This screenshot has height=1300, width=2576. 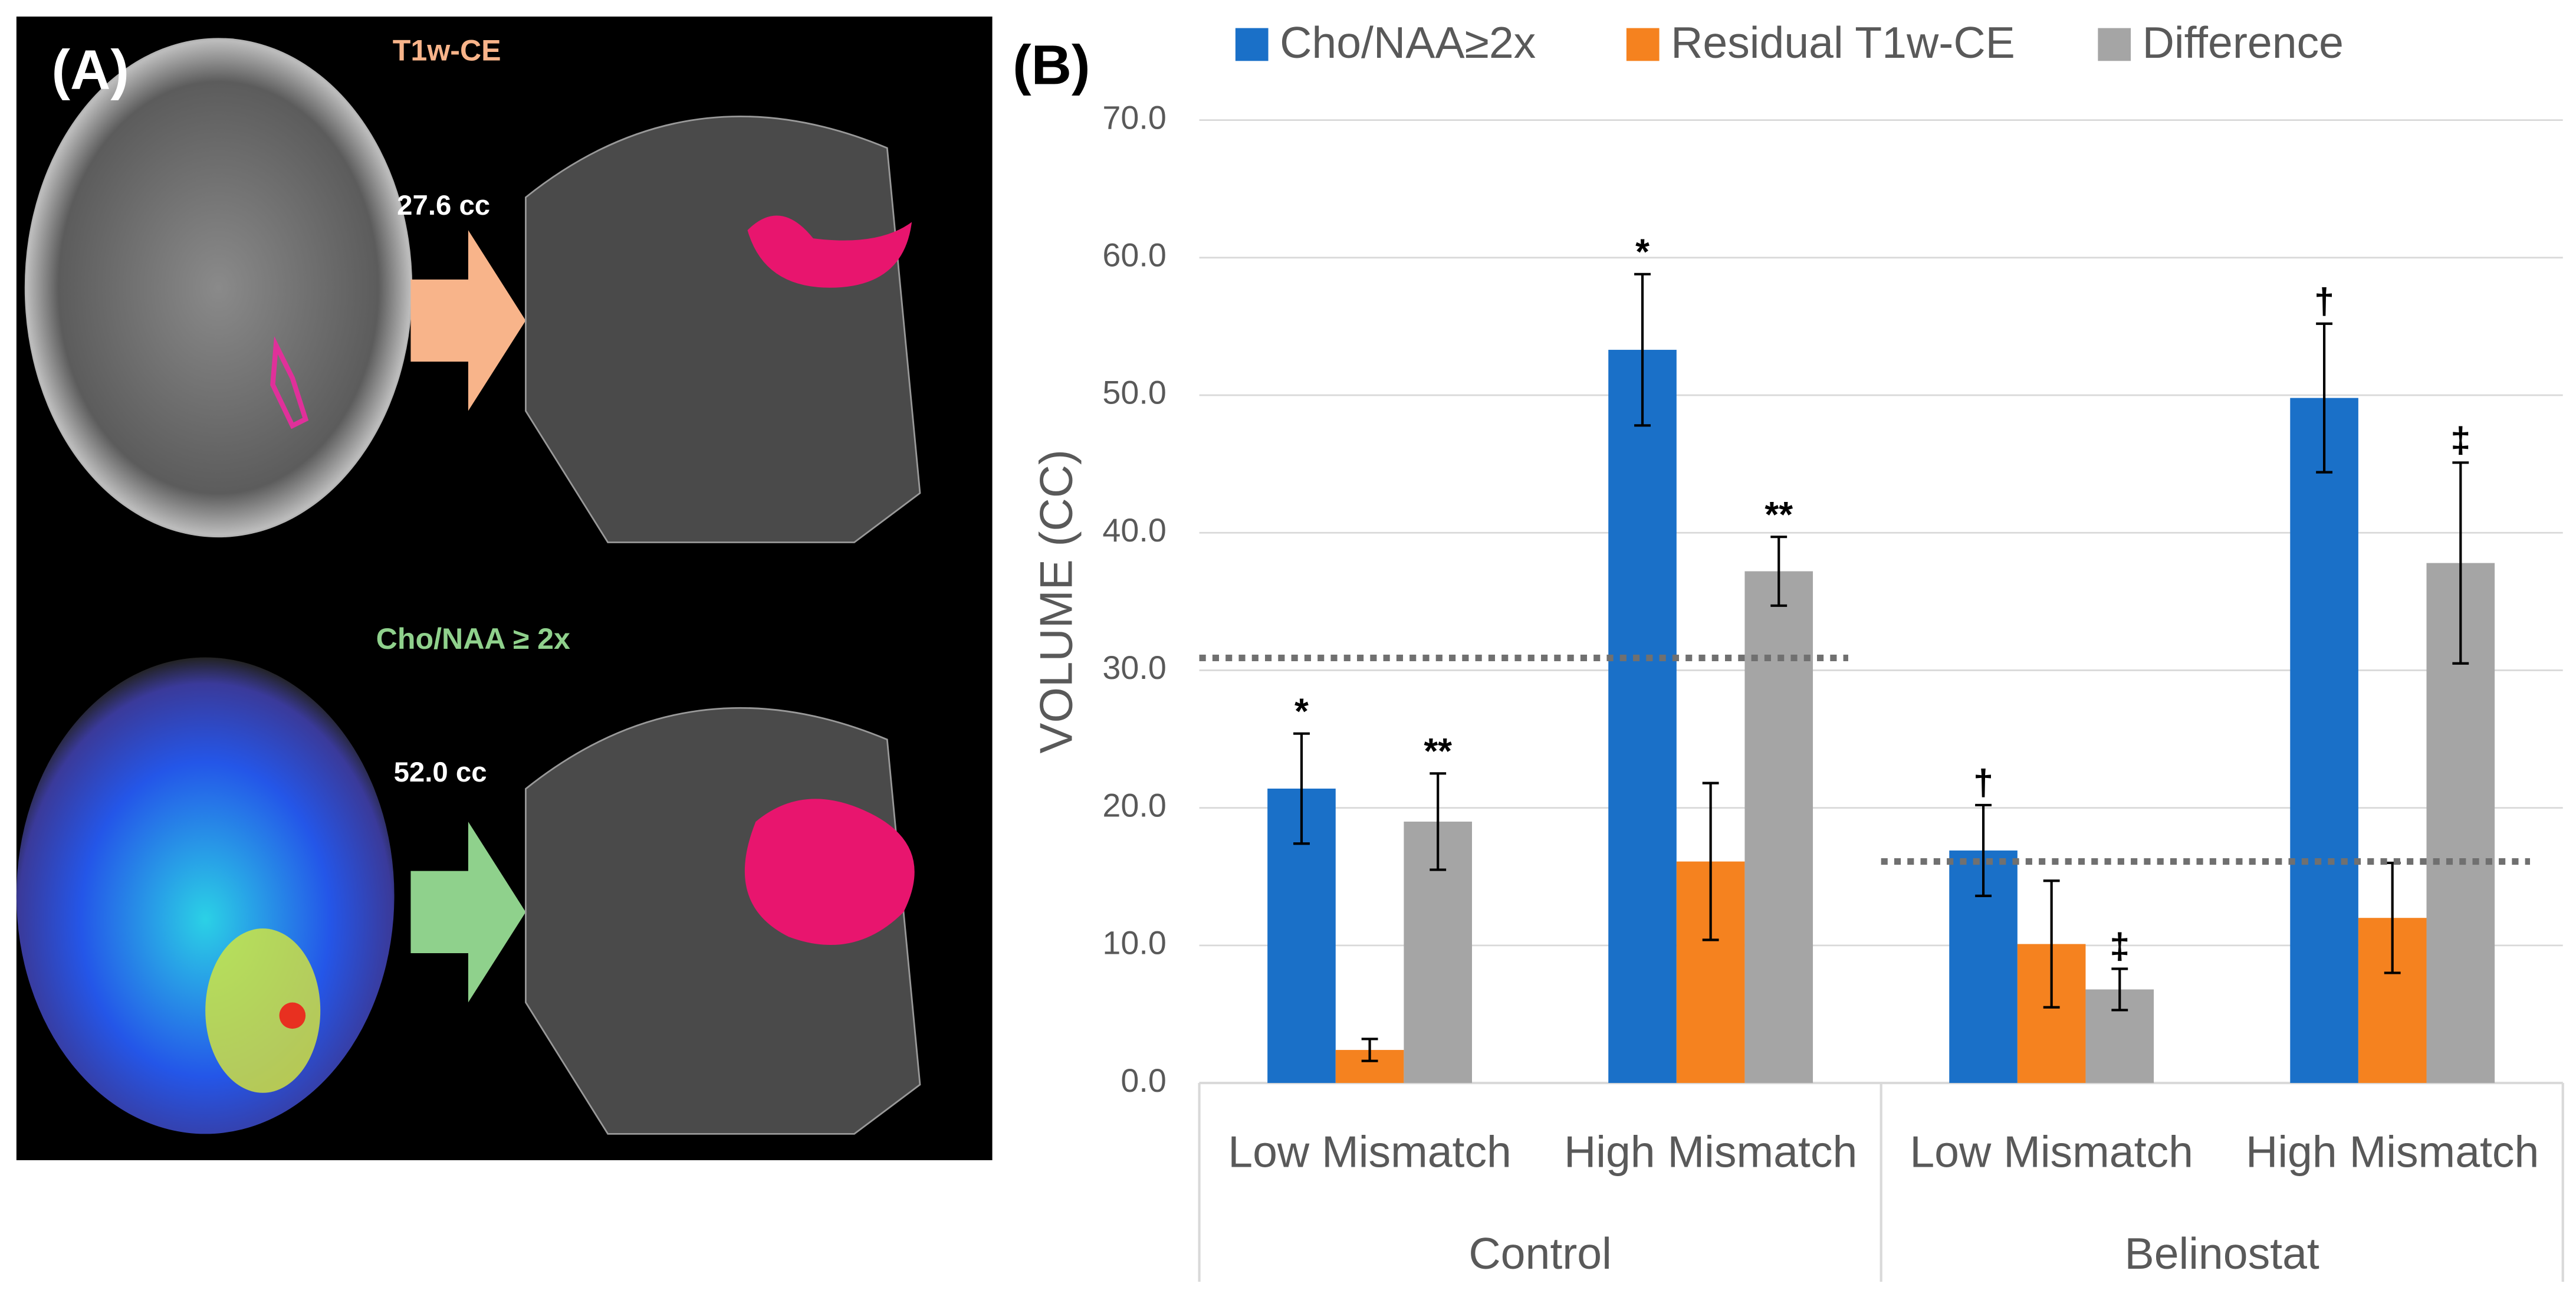 I want to click on y-tick-label: 40.0, so click(x=1134, y=530).